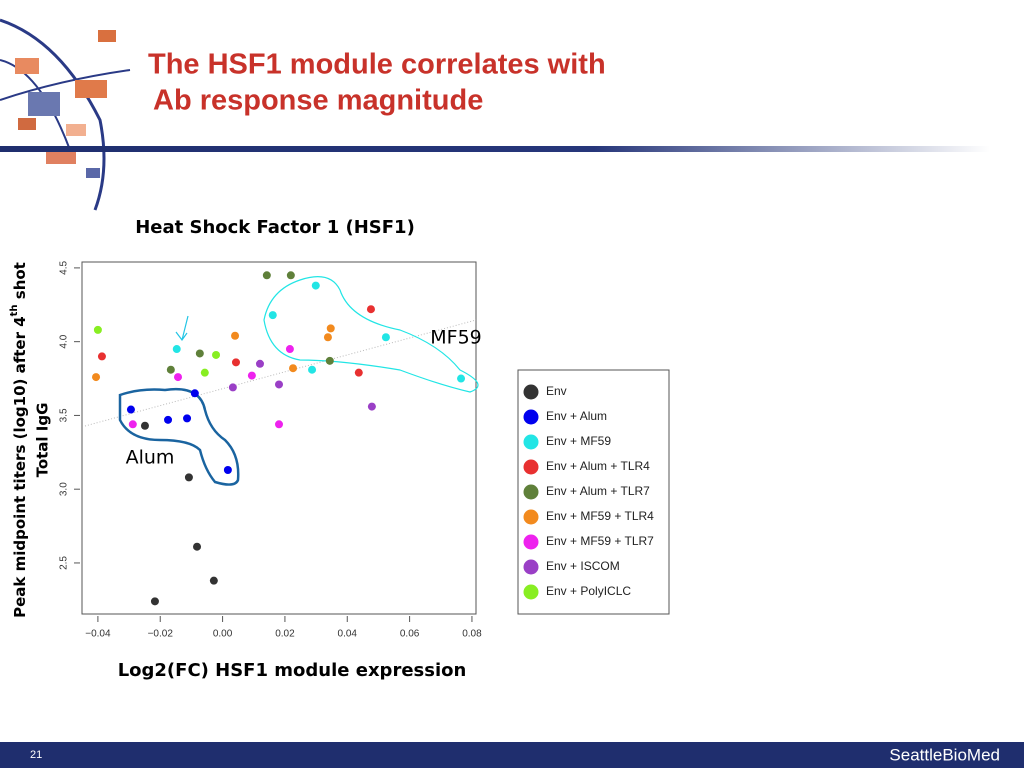 The height and width of the screenshot is (773, 1024). Describe the element at coordinates (292, 670) in the screenshot. I see `x-axis-label: Log2(FC) HSF1 module expression` at that location.